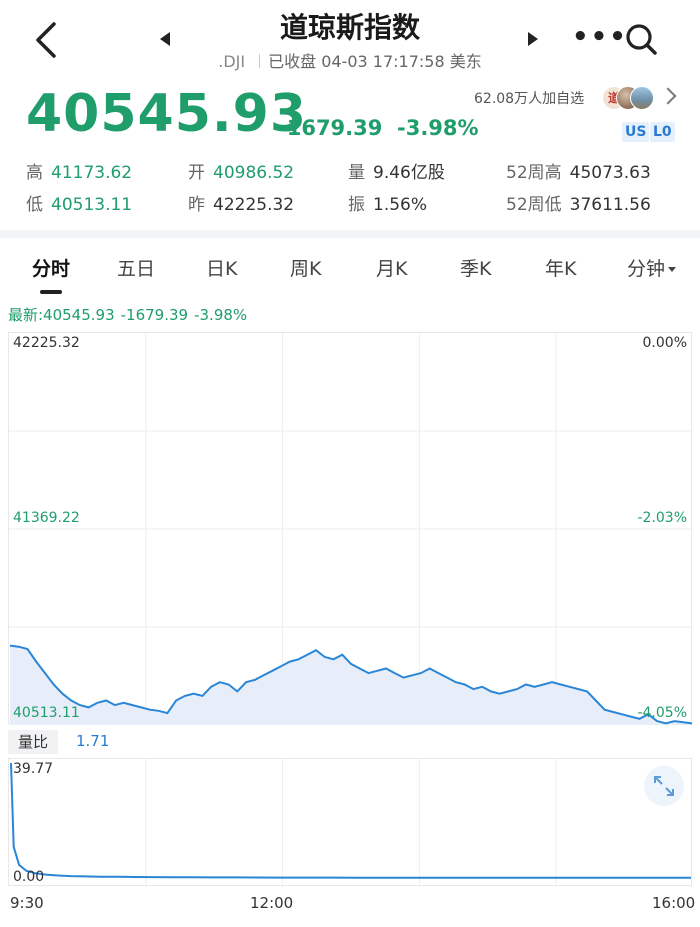 Image resolution: width=700 pixels, height=927 pixels. I want to click on stat-low: 低 40513.11, so click(79, 202).